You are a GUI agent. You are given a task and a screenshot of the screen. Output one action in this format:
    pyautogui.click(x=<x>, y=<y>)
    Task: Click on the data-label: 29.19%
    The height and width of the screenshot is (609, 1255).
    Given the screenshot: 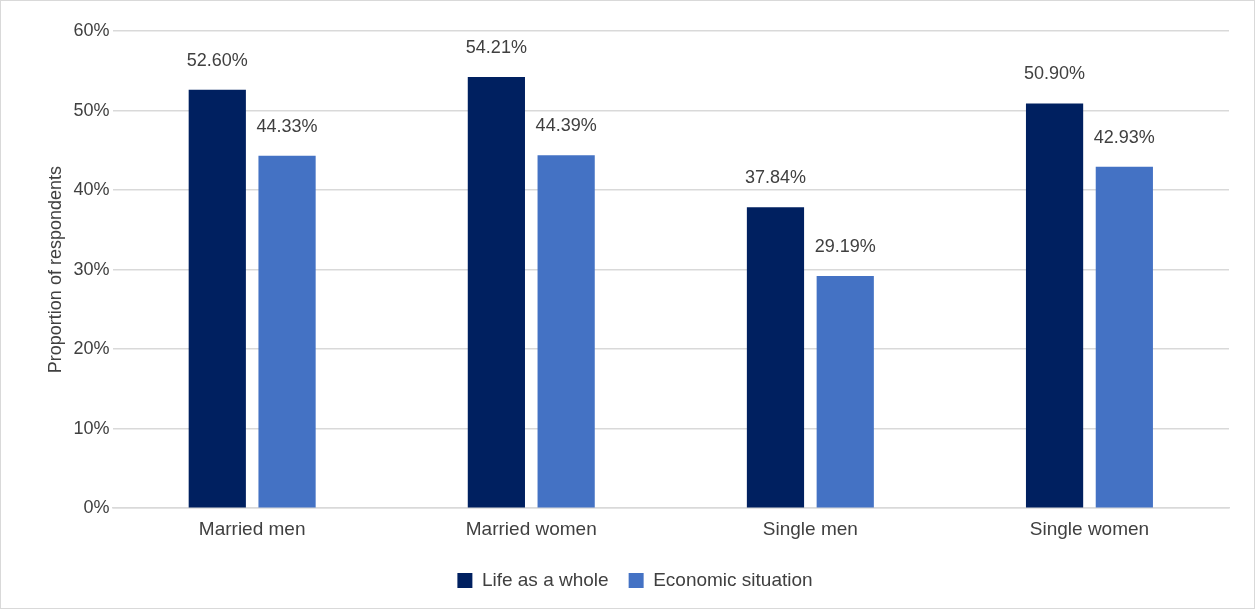 What is the action you would take?
    pyautogui.click(x=845, y=246)
    